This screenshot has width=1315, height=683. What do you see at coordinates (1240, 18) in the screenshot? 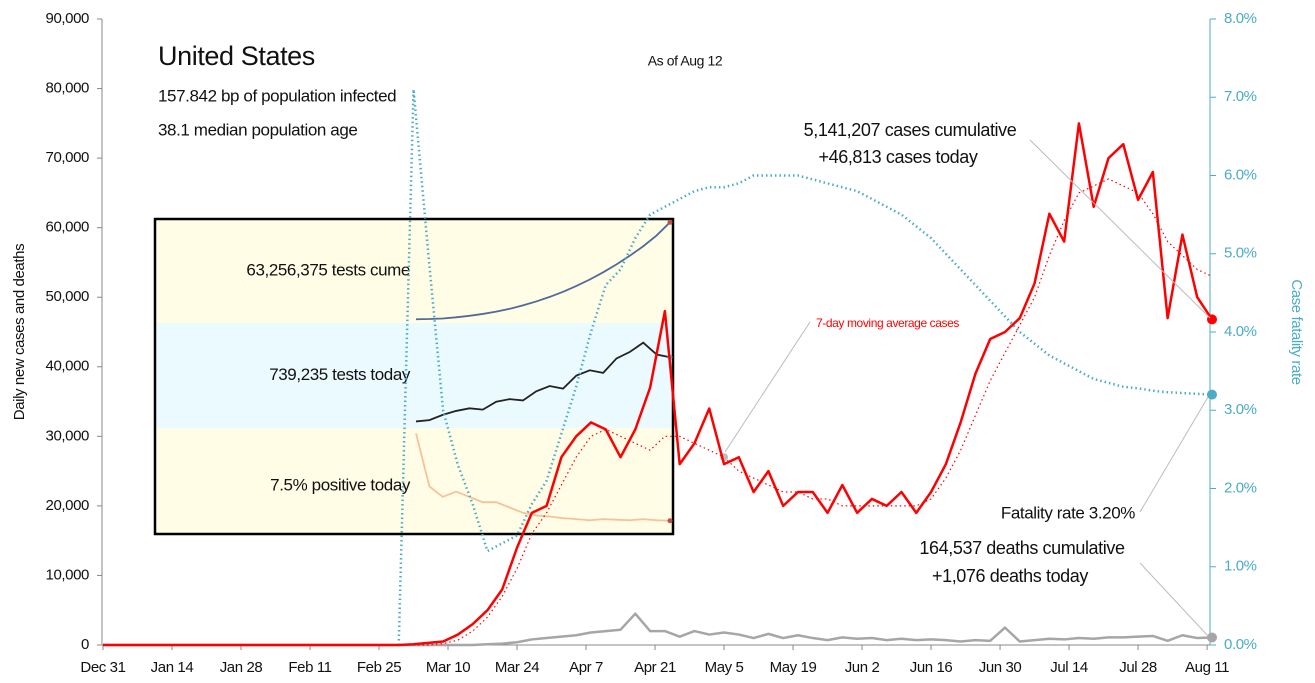
I see `y2-tick-label: 8.0%` at bounding box center [1240, 18].